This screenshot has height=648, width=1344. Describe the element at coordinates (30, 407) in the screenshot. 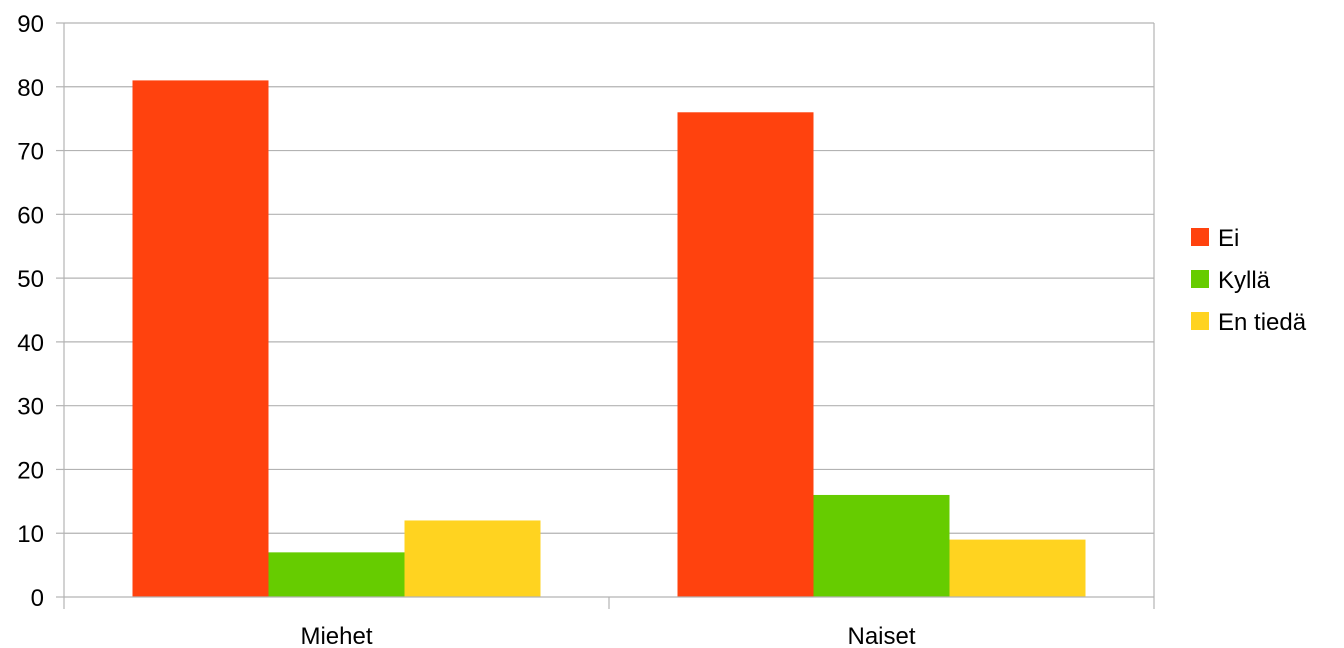

I see `y-tick-label: 30` at that location.